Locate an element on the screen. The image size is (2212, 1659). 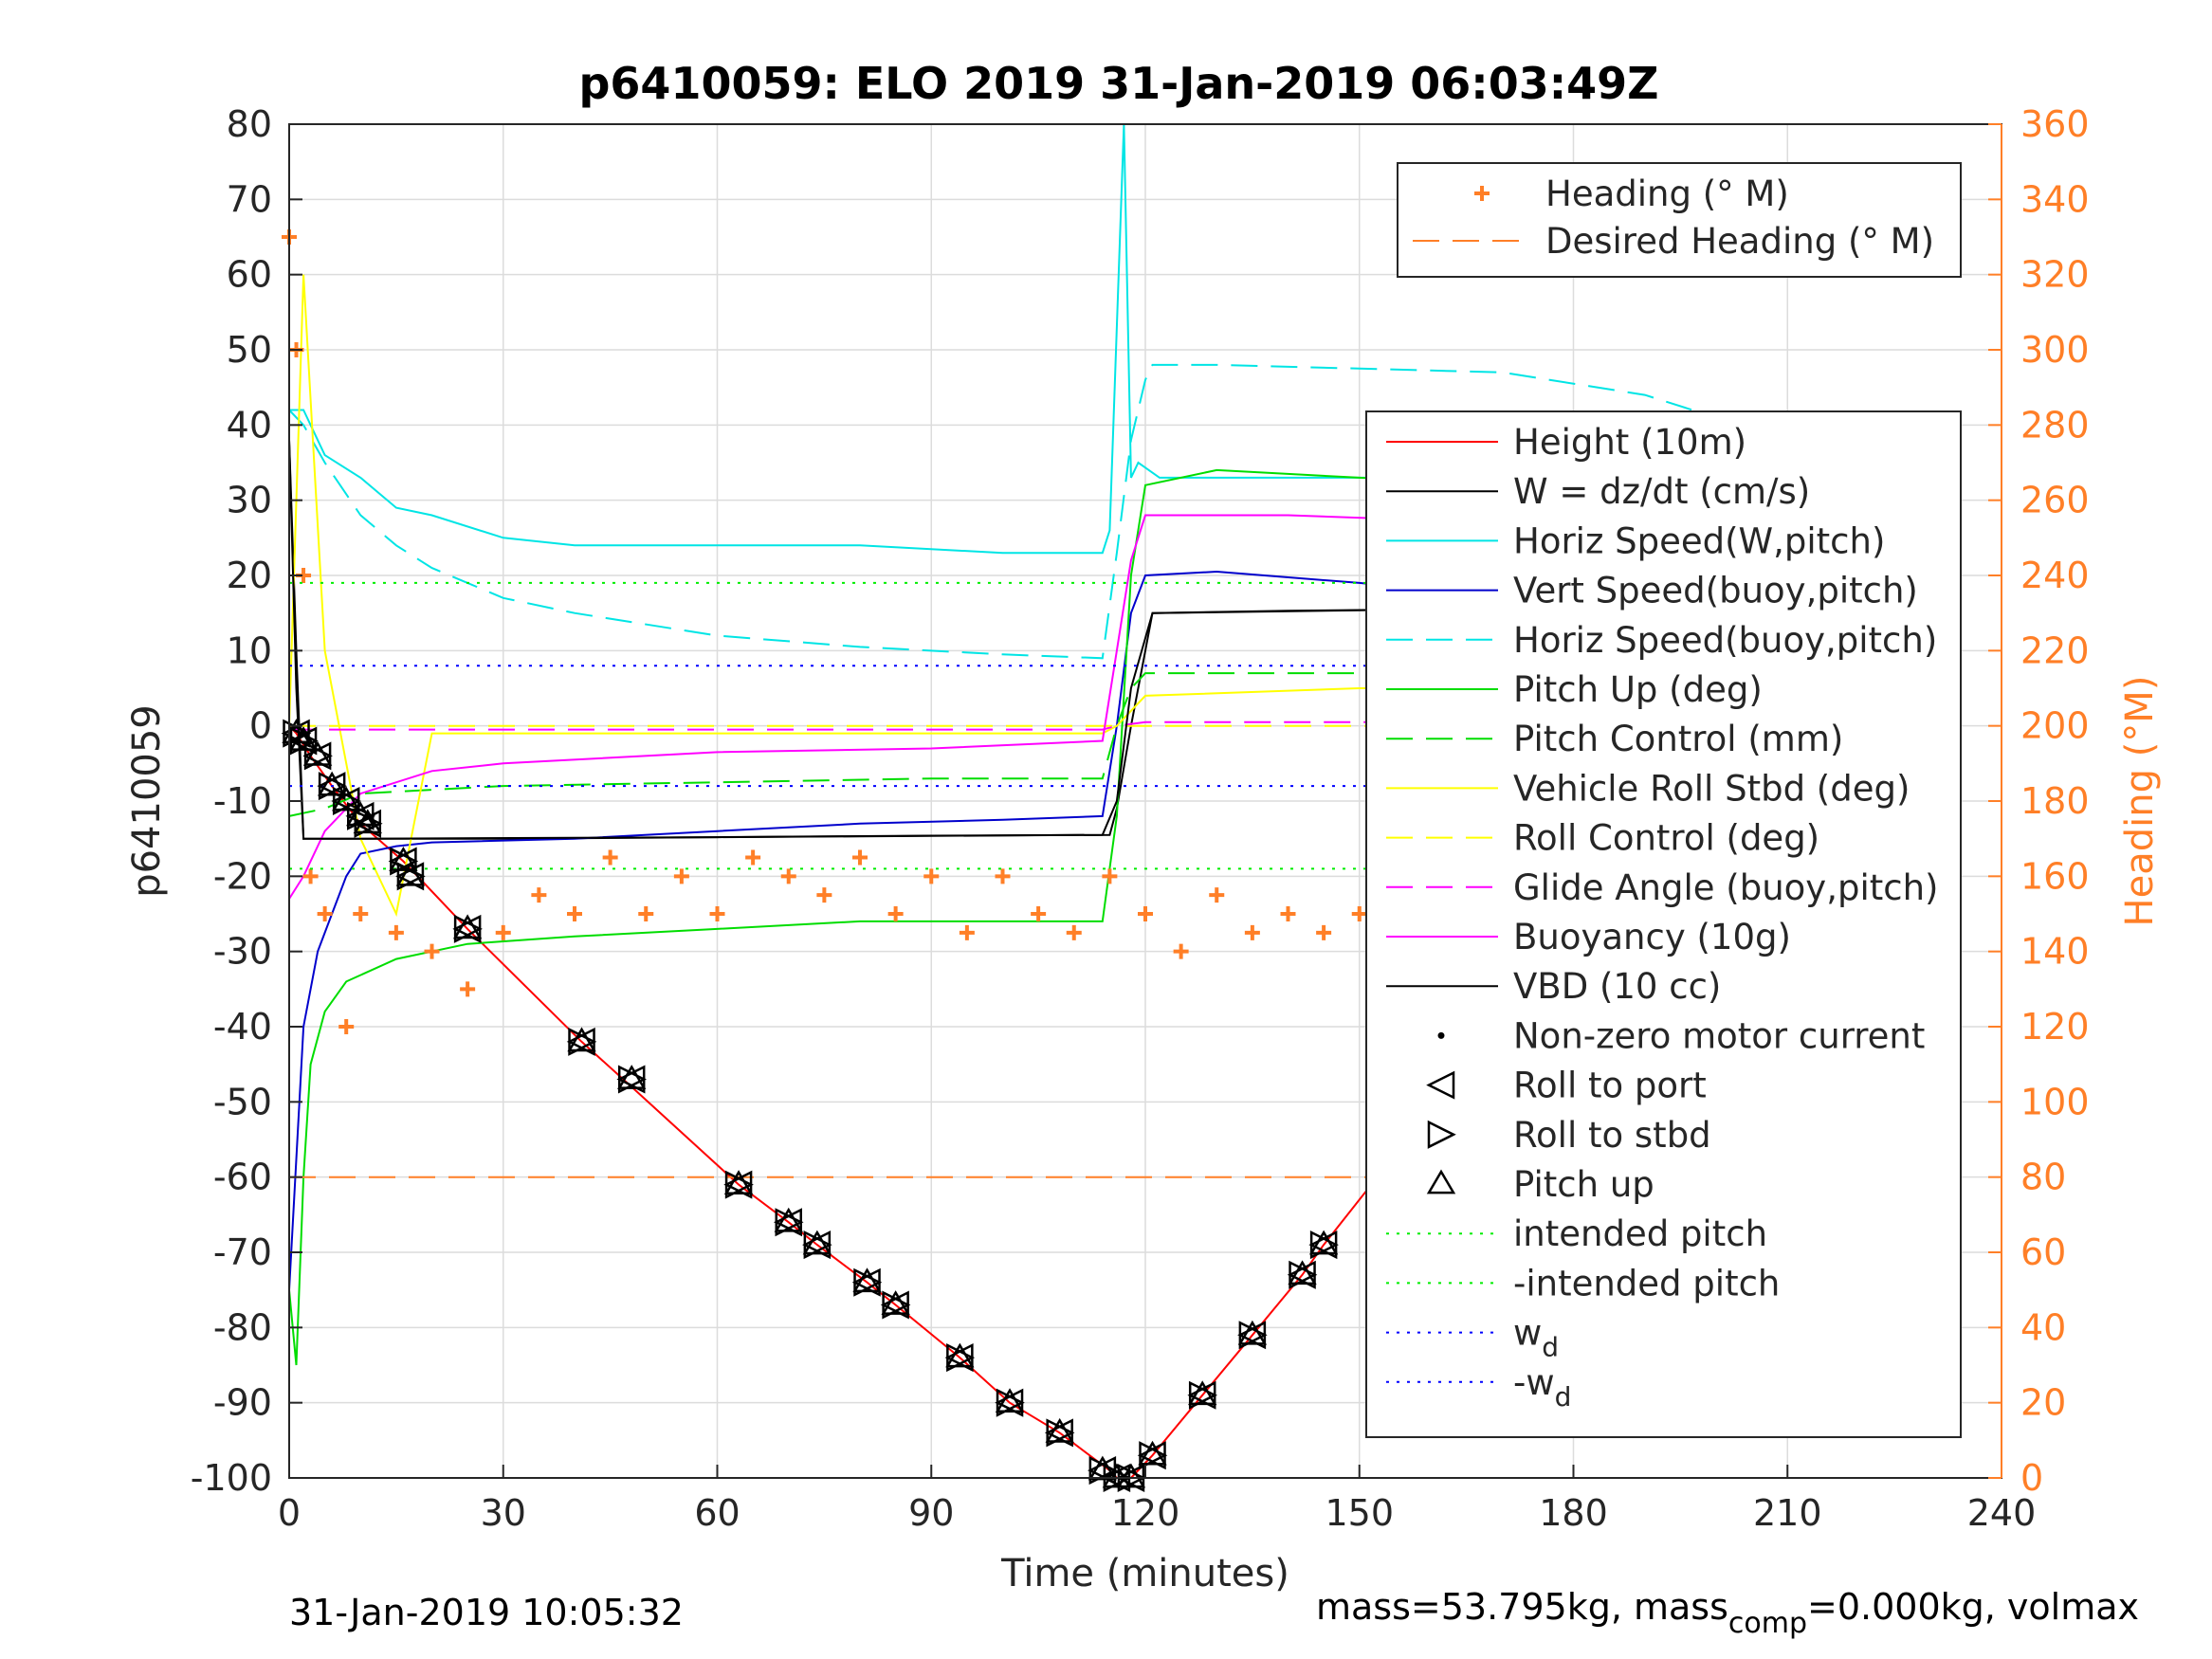
legend-label: Pitch up is located at coordinates (1583, 1184).